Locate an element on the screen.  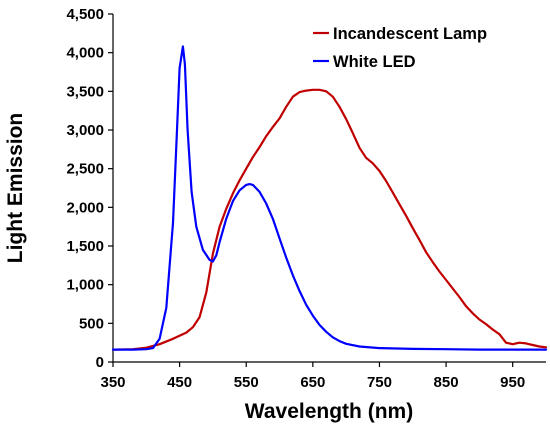
x-tick-label: 750 is located at coordinates (379, 382).